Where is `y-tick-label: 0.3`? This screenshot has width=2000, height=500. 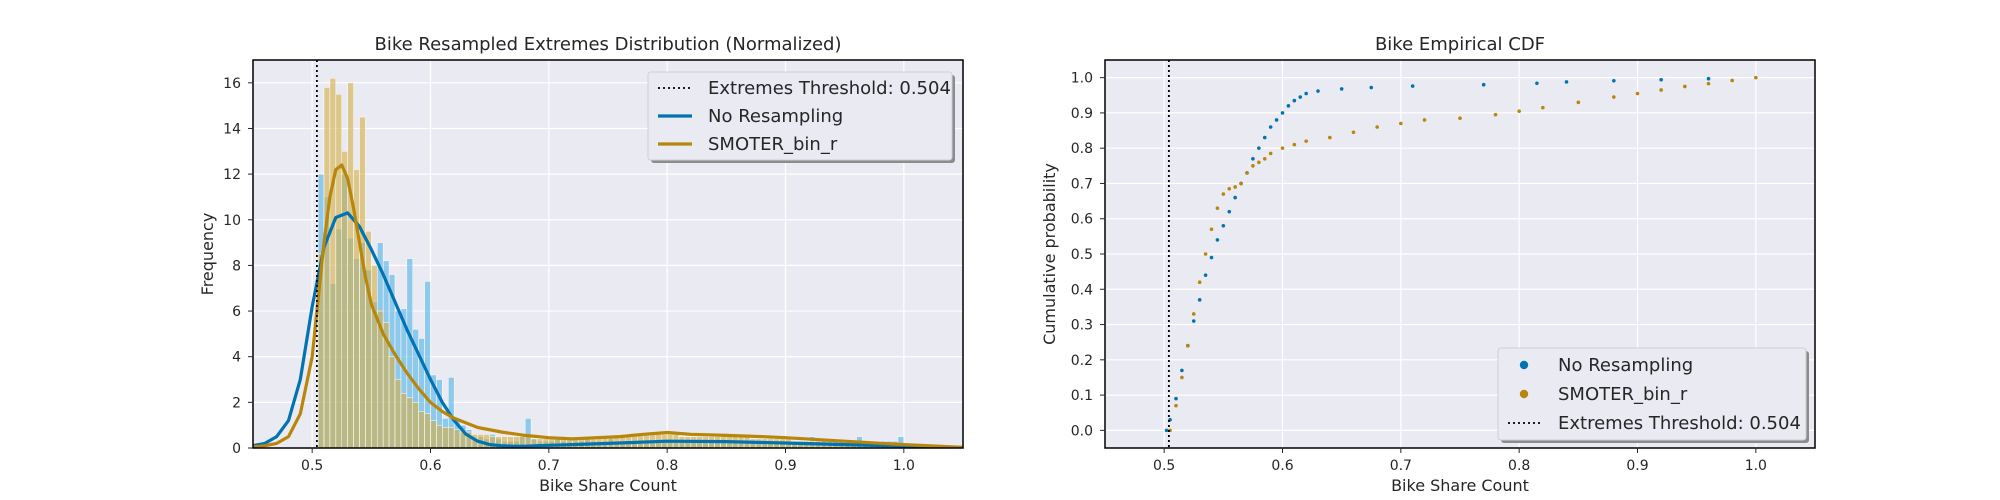 y-tick-label: 0.3 is located at coordinates (1082, 326).